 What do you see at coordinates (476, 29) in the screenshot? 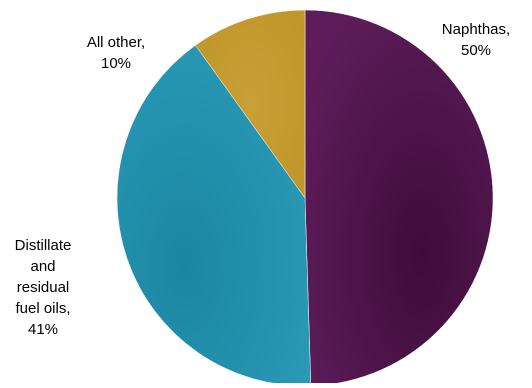
I see `label-line: Naphthas,` at bounding box center [476, 29].